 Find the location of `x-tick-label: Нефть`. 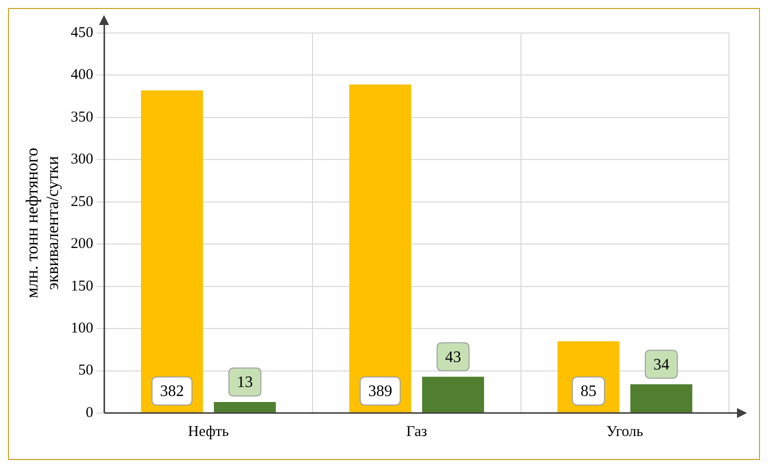

x-tick-label: Нефть is located at coordinates (208, 432).